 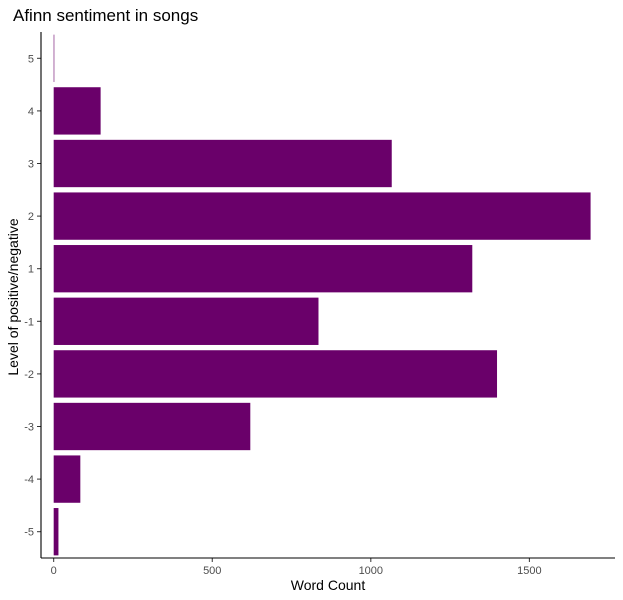 I want to click on y-tick-label: -4, so click(x=29, y=480).